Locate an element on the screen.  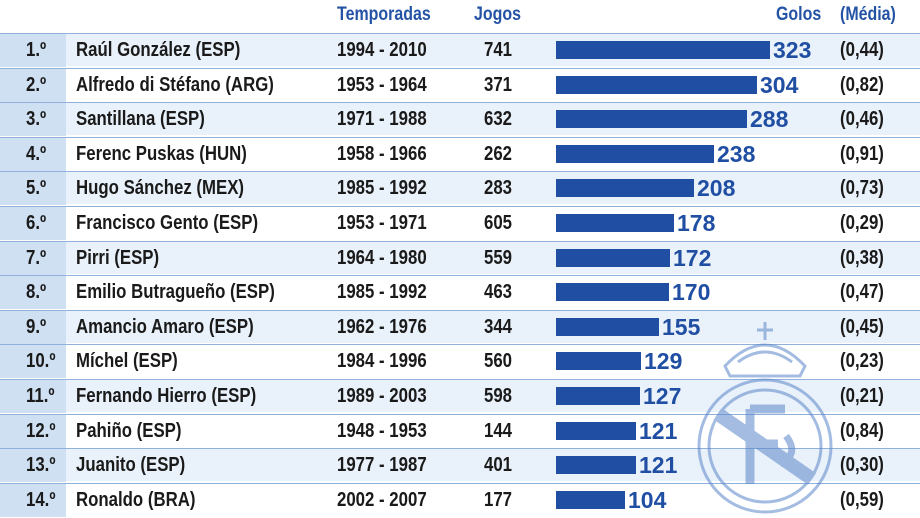
goals-value: 155 is located at coordinates (681, 326).